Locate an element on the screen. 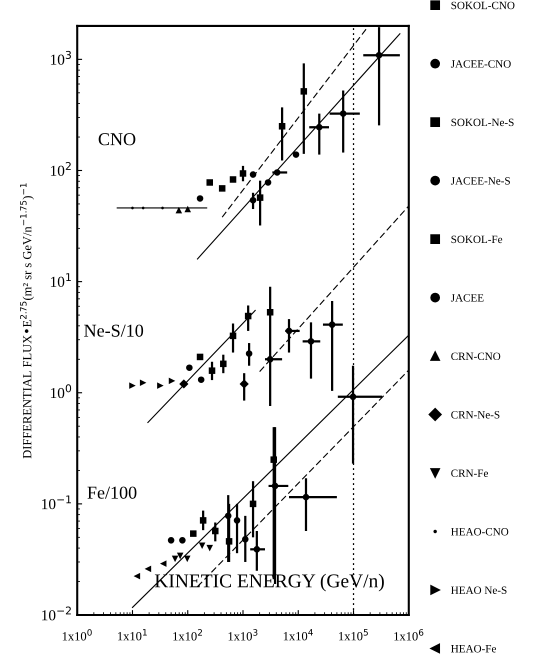  x-tick-label: 1x10$^{5}$ is located at coordinates (353, 634).